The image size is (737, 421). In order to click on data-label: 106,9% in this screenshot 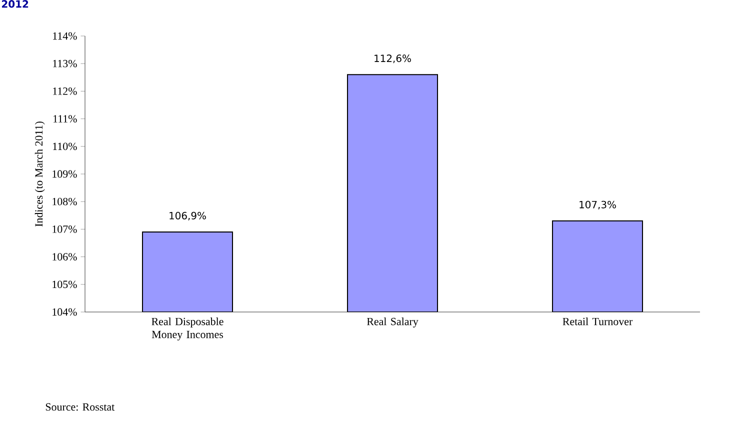, I will do `click(188, 216)`.